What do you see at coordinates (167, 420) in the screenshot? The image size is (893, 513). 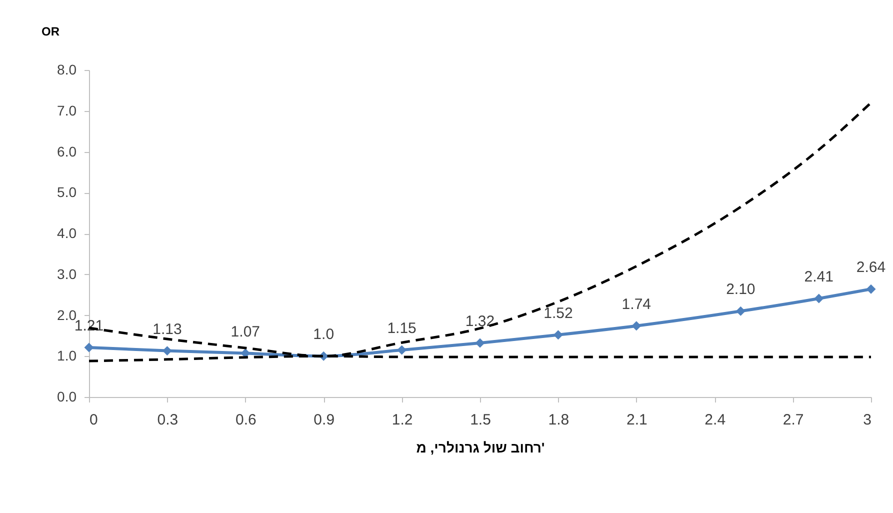 I see `x-tick-label: 0.3` at bounding box center [167, 420].